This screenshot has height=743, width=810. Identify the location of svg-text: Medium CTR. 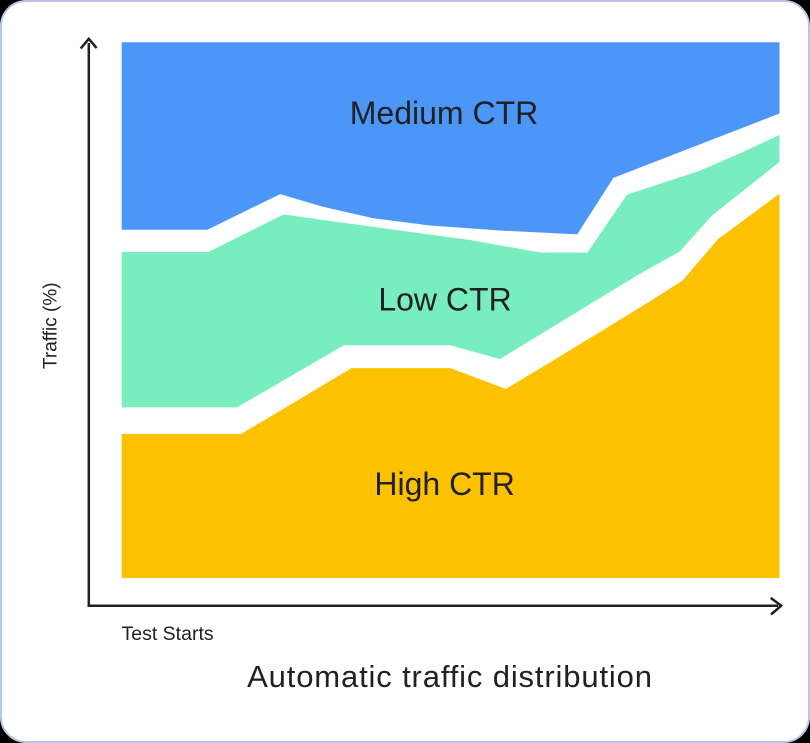
(444, 113).